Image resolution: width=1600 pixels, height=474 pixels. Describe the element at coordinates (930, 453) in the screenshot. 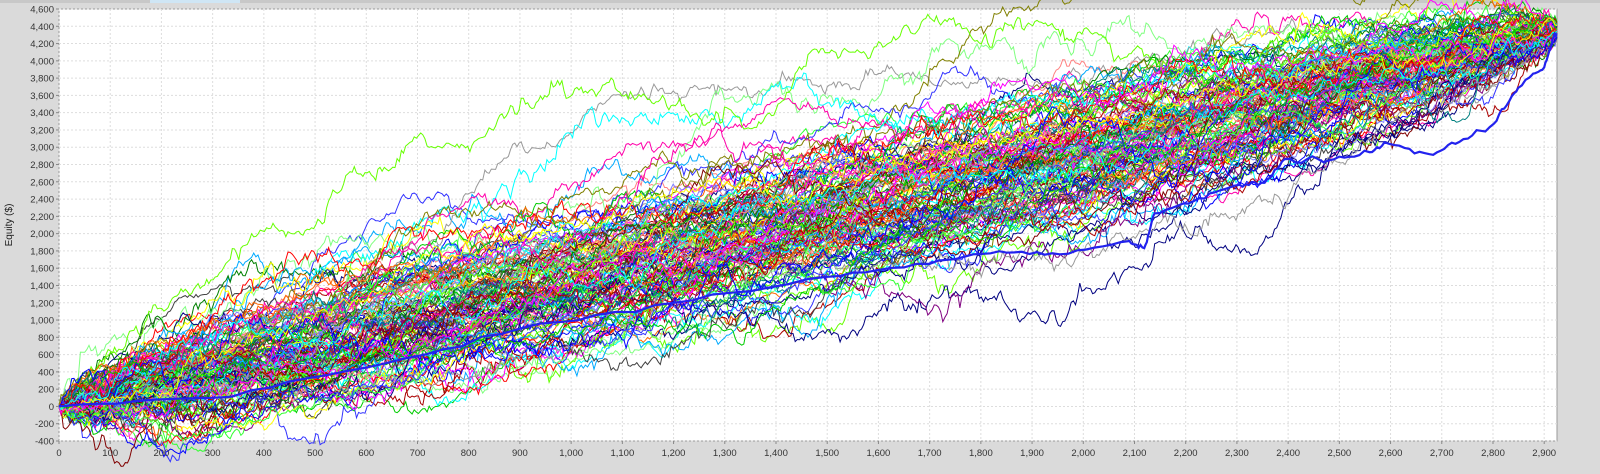

I see `x-tick-label: 1,700` at that location.